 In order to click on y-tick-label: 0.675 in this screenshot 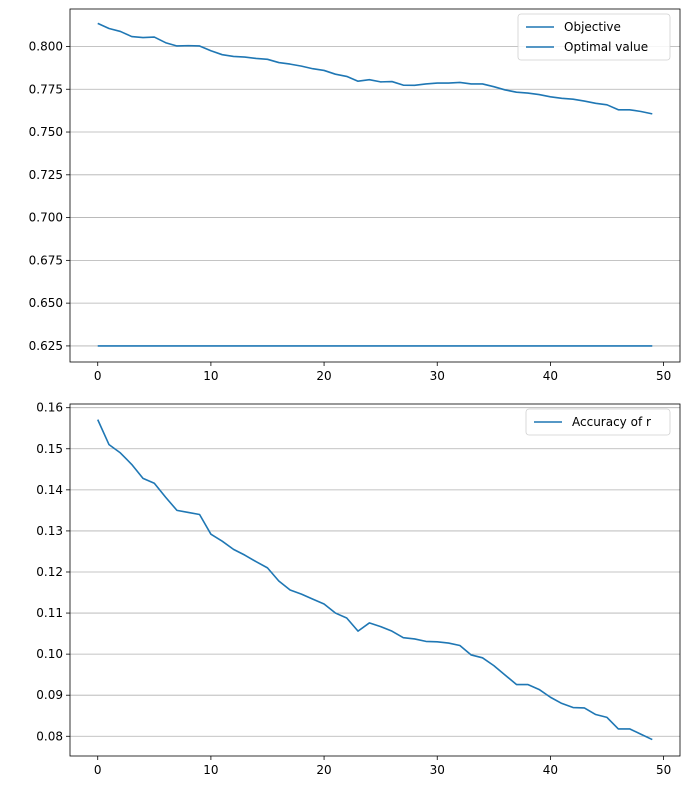, I will do `click(46, 260)`.